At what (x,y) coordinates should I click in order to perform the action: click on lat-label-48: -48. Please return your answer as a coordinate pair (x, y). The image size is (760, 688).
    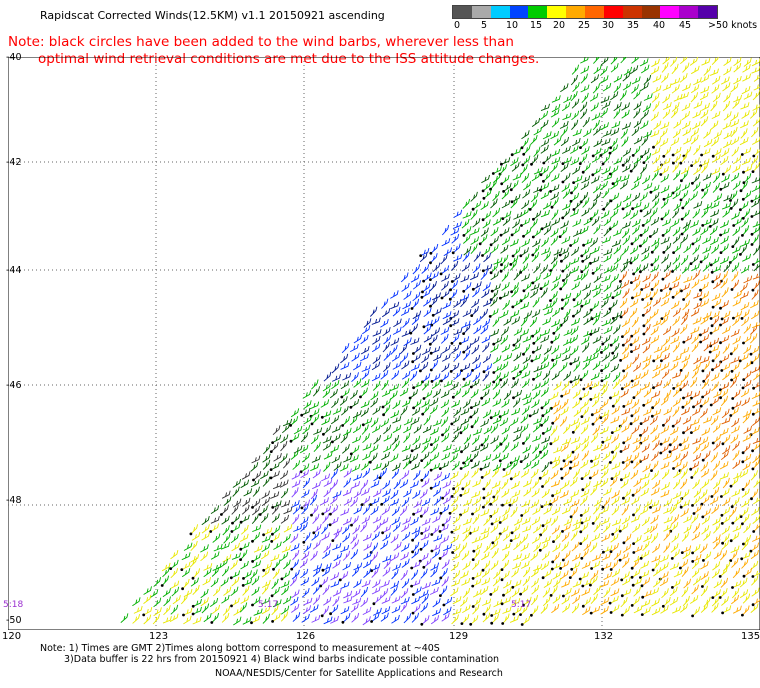
    Looking at the image, I should click on (14, 500).